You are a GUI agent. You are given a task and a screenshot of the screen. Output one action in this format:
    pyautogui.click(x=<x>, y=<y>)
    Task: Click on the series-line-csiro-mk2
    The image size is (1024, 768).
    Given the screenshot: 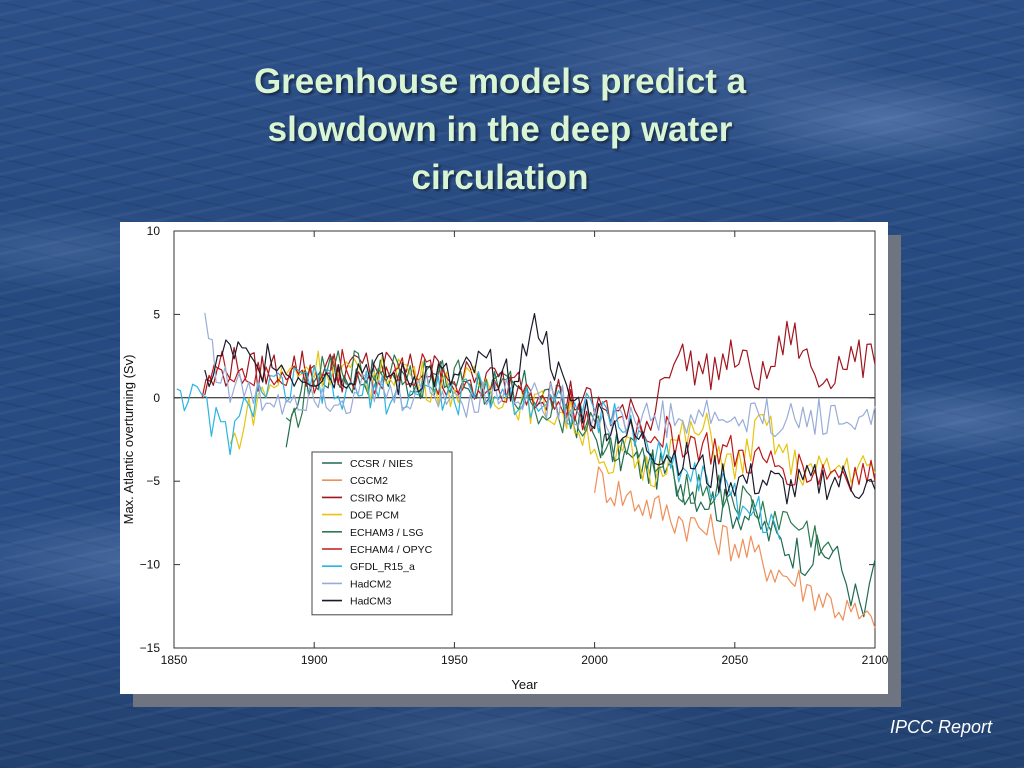 What is the action you would take?
    pyautogui.click(x=540, y=379)
    